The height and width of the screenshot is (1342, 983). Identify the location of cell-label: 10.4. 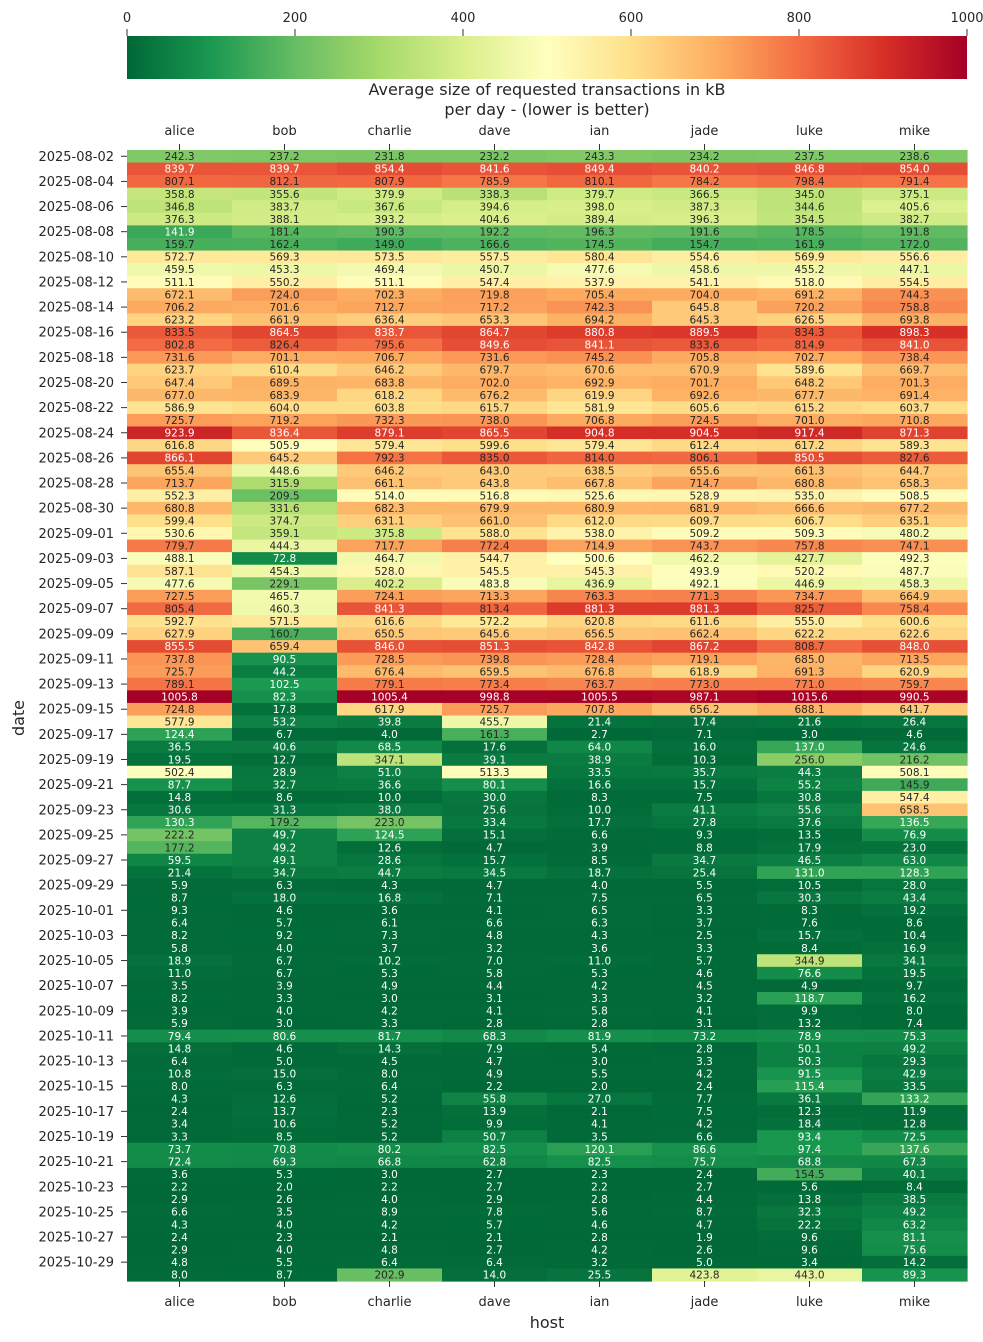
(915, 936).